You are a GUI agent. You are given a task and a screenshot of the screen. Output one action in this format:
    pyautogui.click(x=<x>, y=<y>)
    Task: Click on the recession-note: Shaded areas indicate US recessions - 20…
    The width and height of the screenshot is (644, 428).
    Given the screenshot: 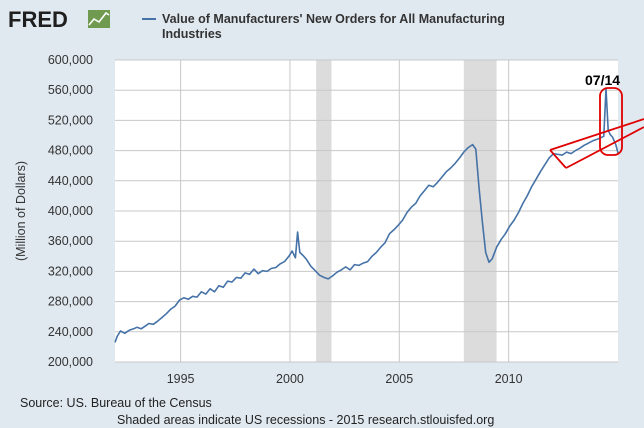 What is the action you would take?
    pyautogui.click(x=305, y=420)
    